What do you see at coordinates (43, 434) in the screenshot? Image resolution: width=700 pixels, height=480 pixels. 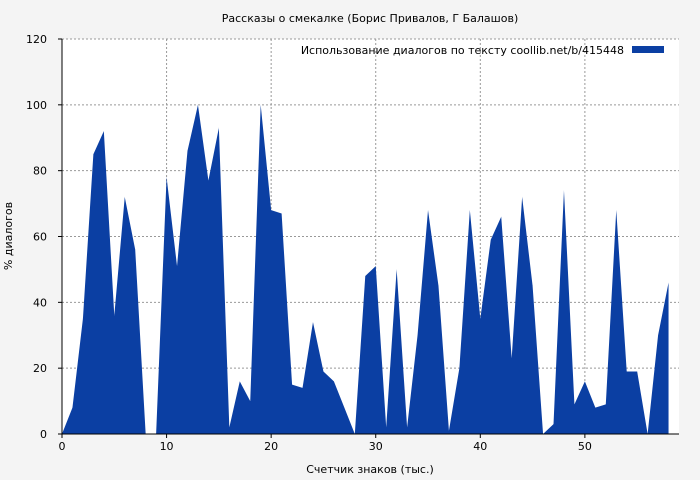 I see `y-tick-label: 0` at bounding box center [43, 434].